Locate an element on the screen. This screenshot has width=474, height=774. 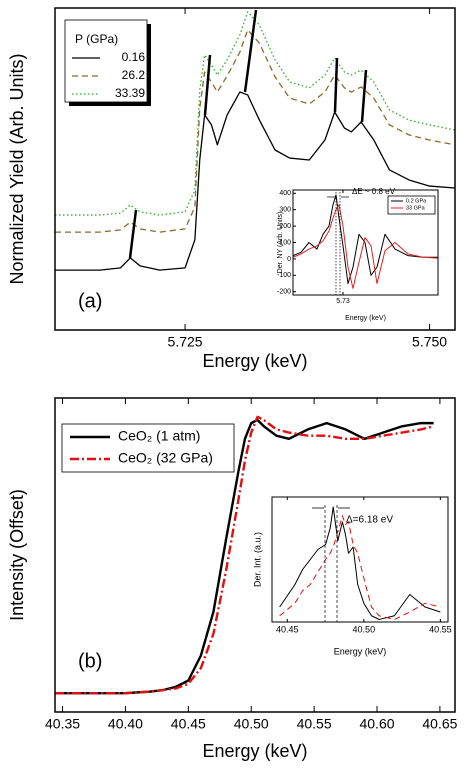
panel-label: (a) is located at coordinates (90, 301).